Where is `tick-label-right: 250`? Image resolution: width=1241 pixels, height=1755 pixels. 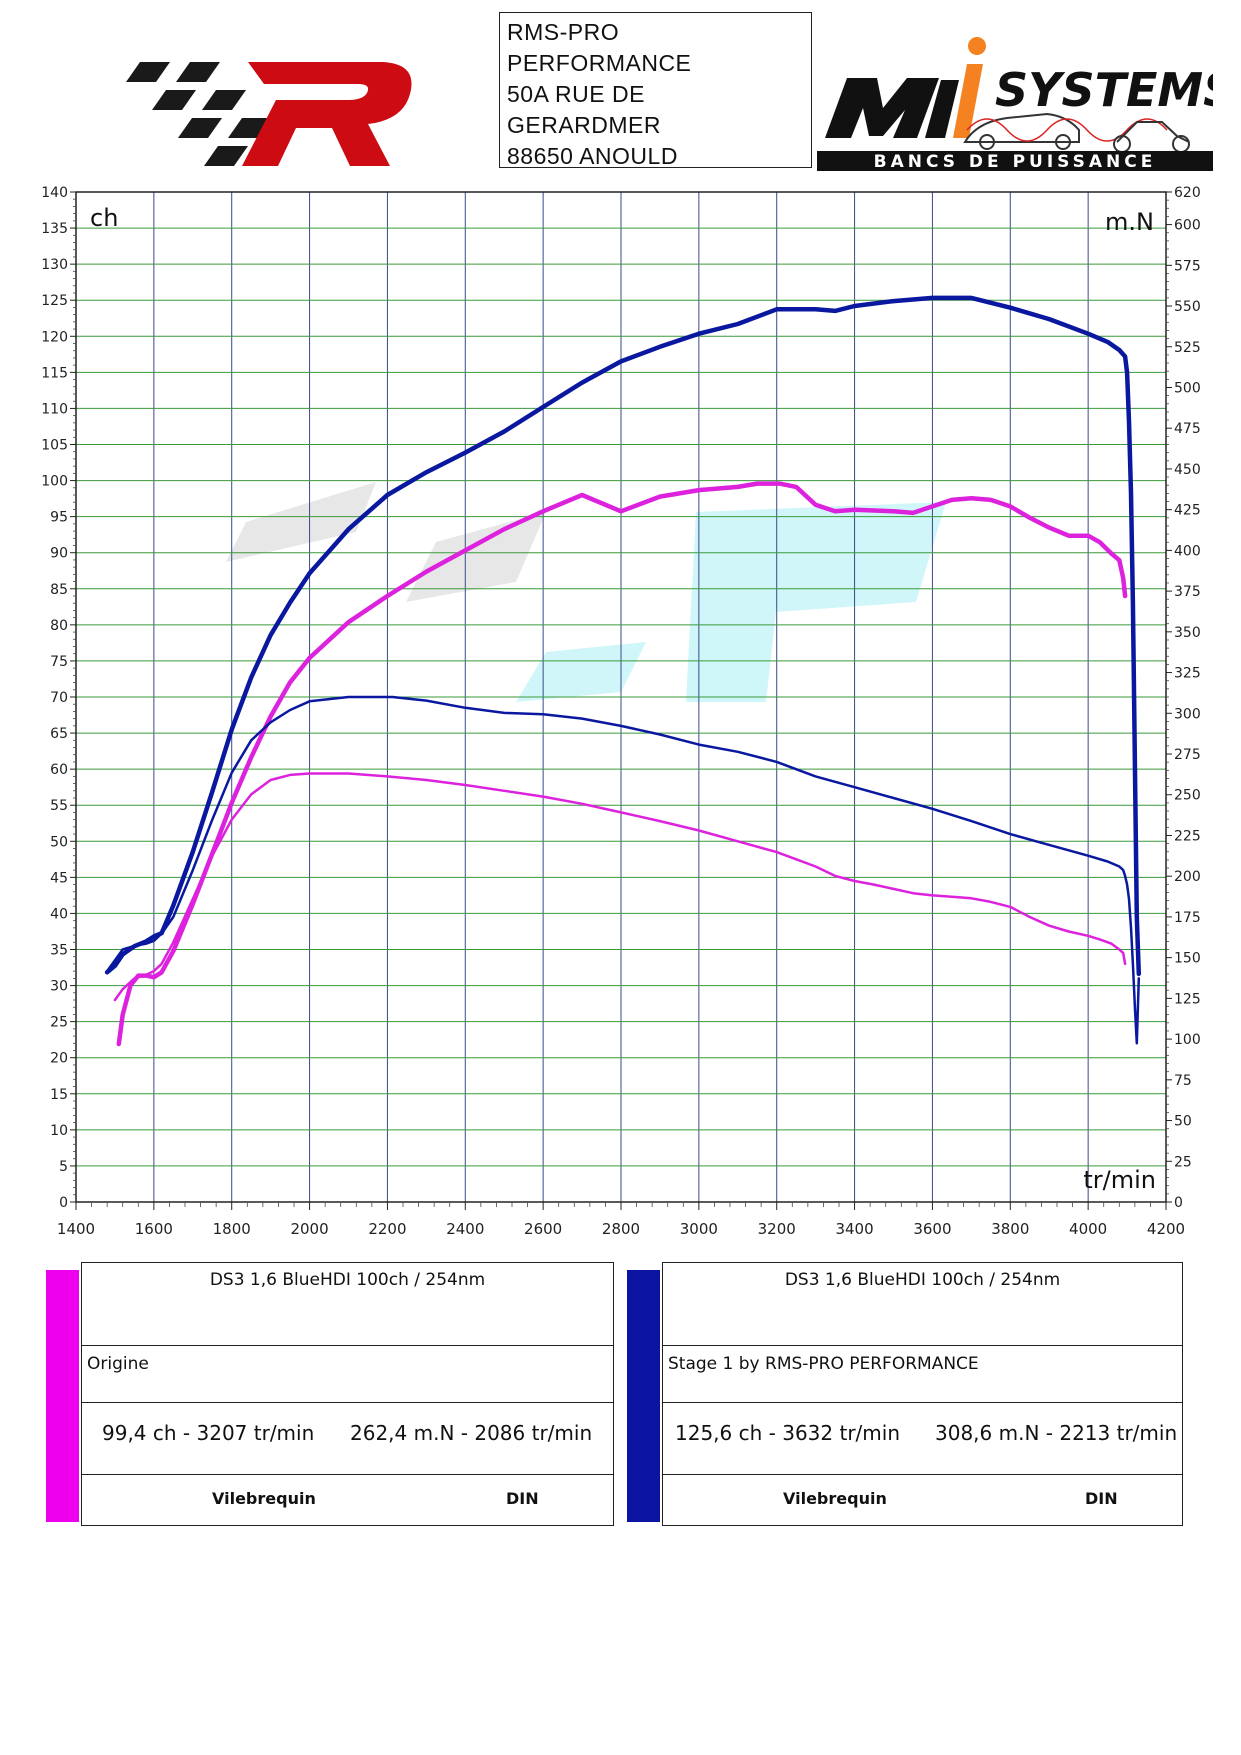 tick-label-right: 250 is located at coordinates (1187, 796).